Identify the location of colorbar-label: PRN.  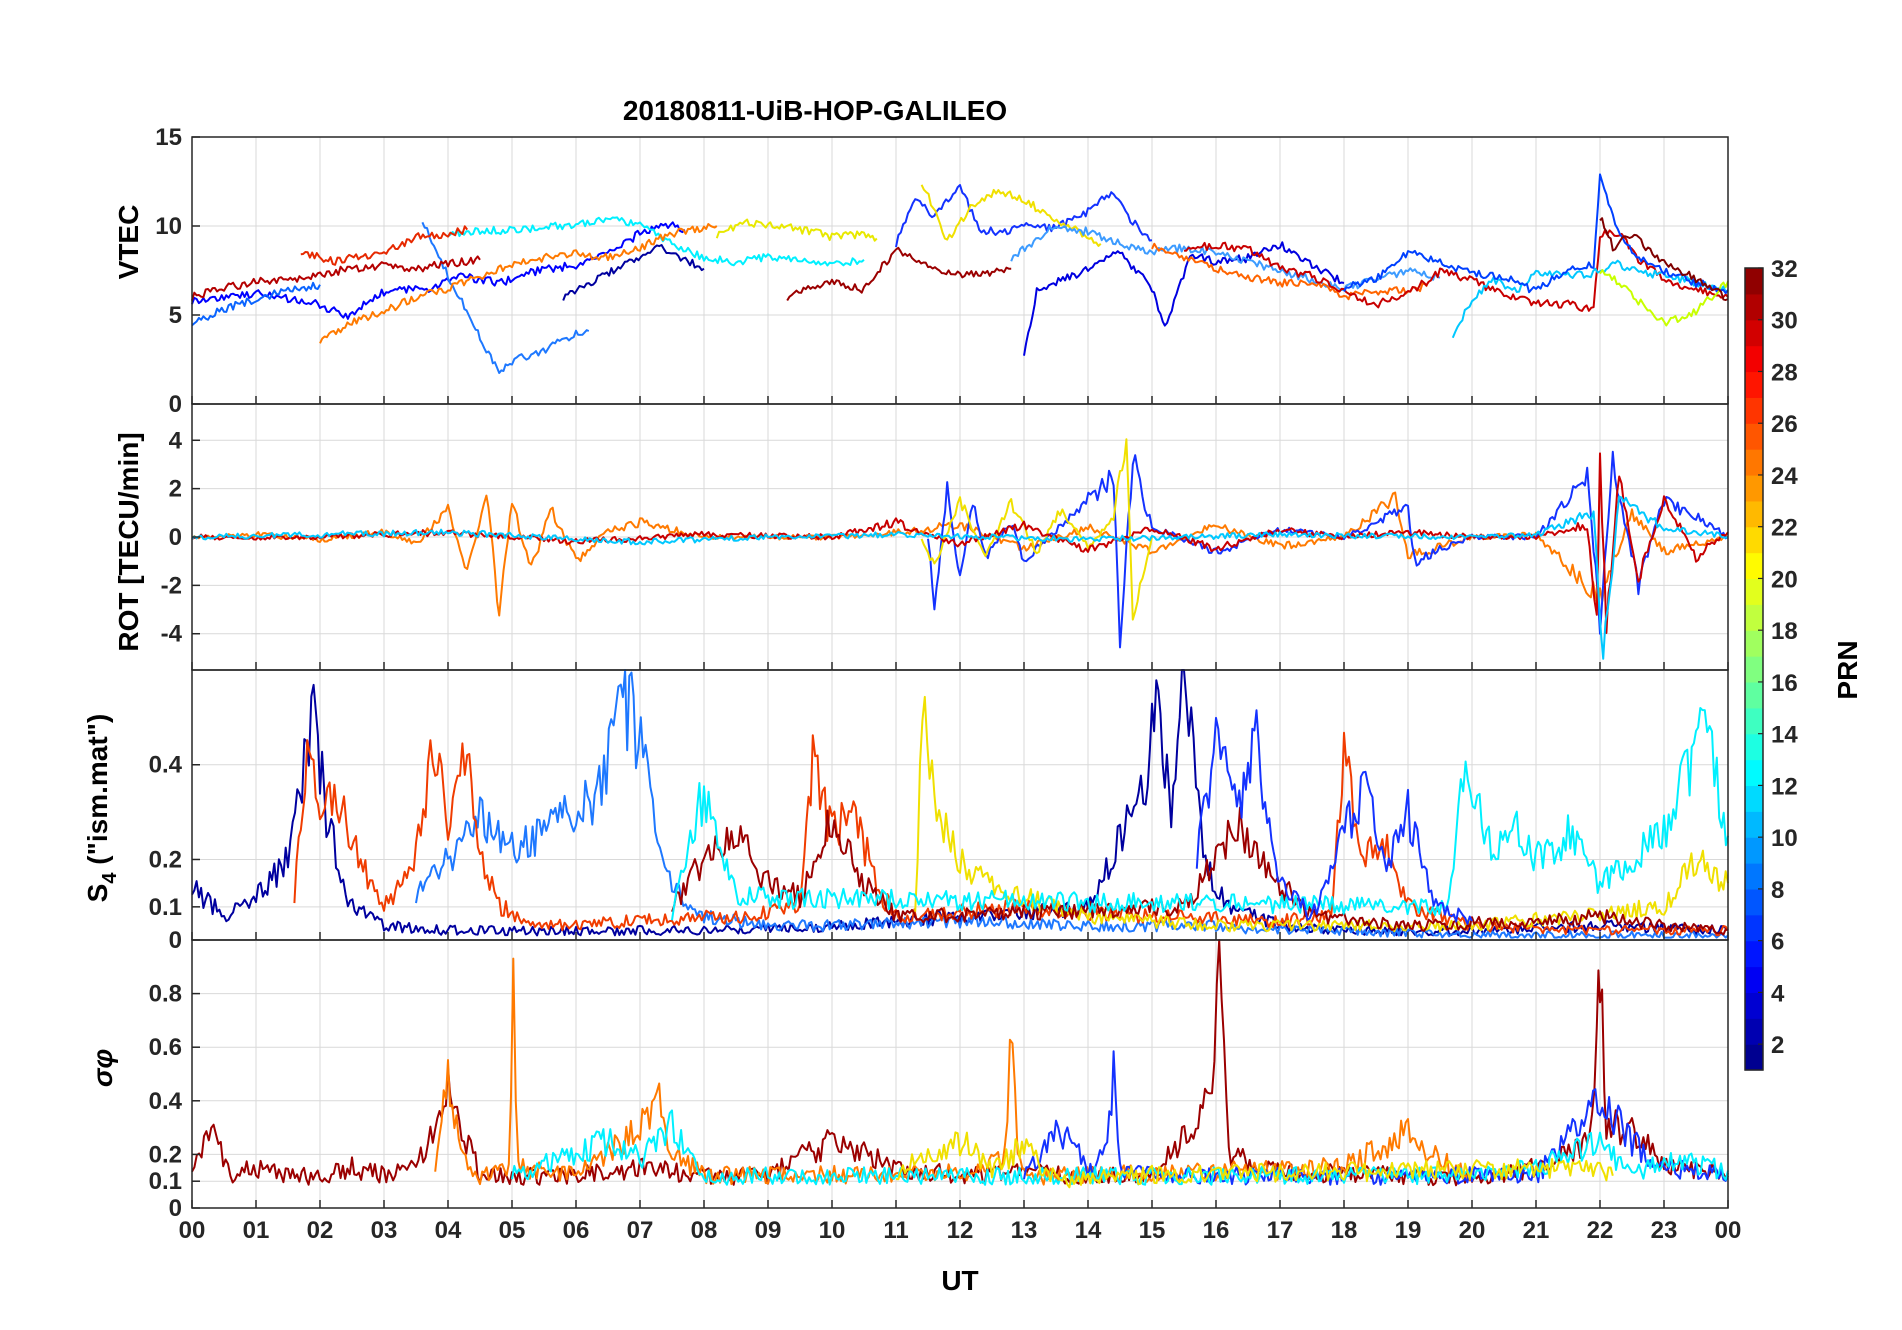
(1847, 669).